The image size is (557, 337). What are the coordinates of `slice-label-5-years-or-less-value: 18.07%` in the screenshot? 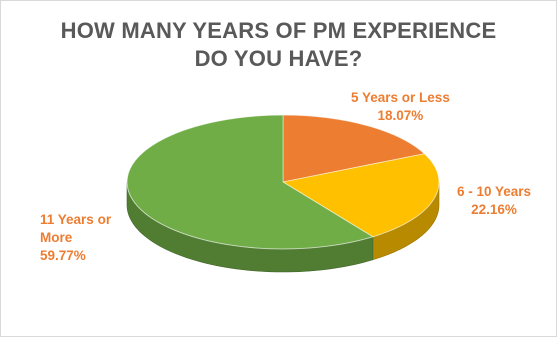 It's located at (400, 115).